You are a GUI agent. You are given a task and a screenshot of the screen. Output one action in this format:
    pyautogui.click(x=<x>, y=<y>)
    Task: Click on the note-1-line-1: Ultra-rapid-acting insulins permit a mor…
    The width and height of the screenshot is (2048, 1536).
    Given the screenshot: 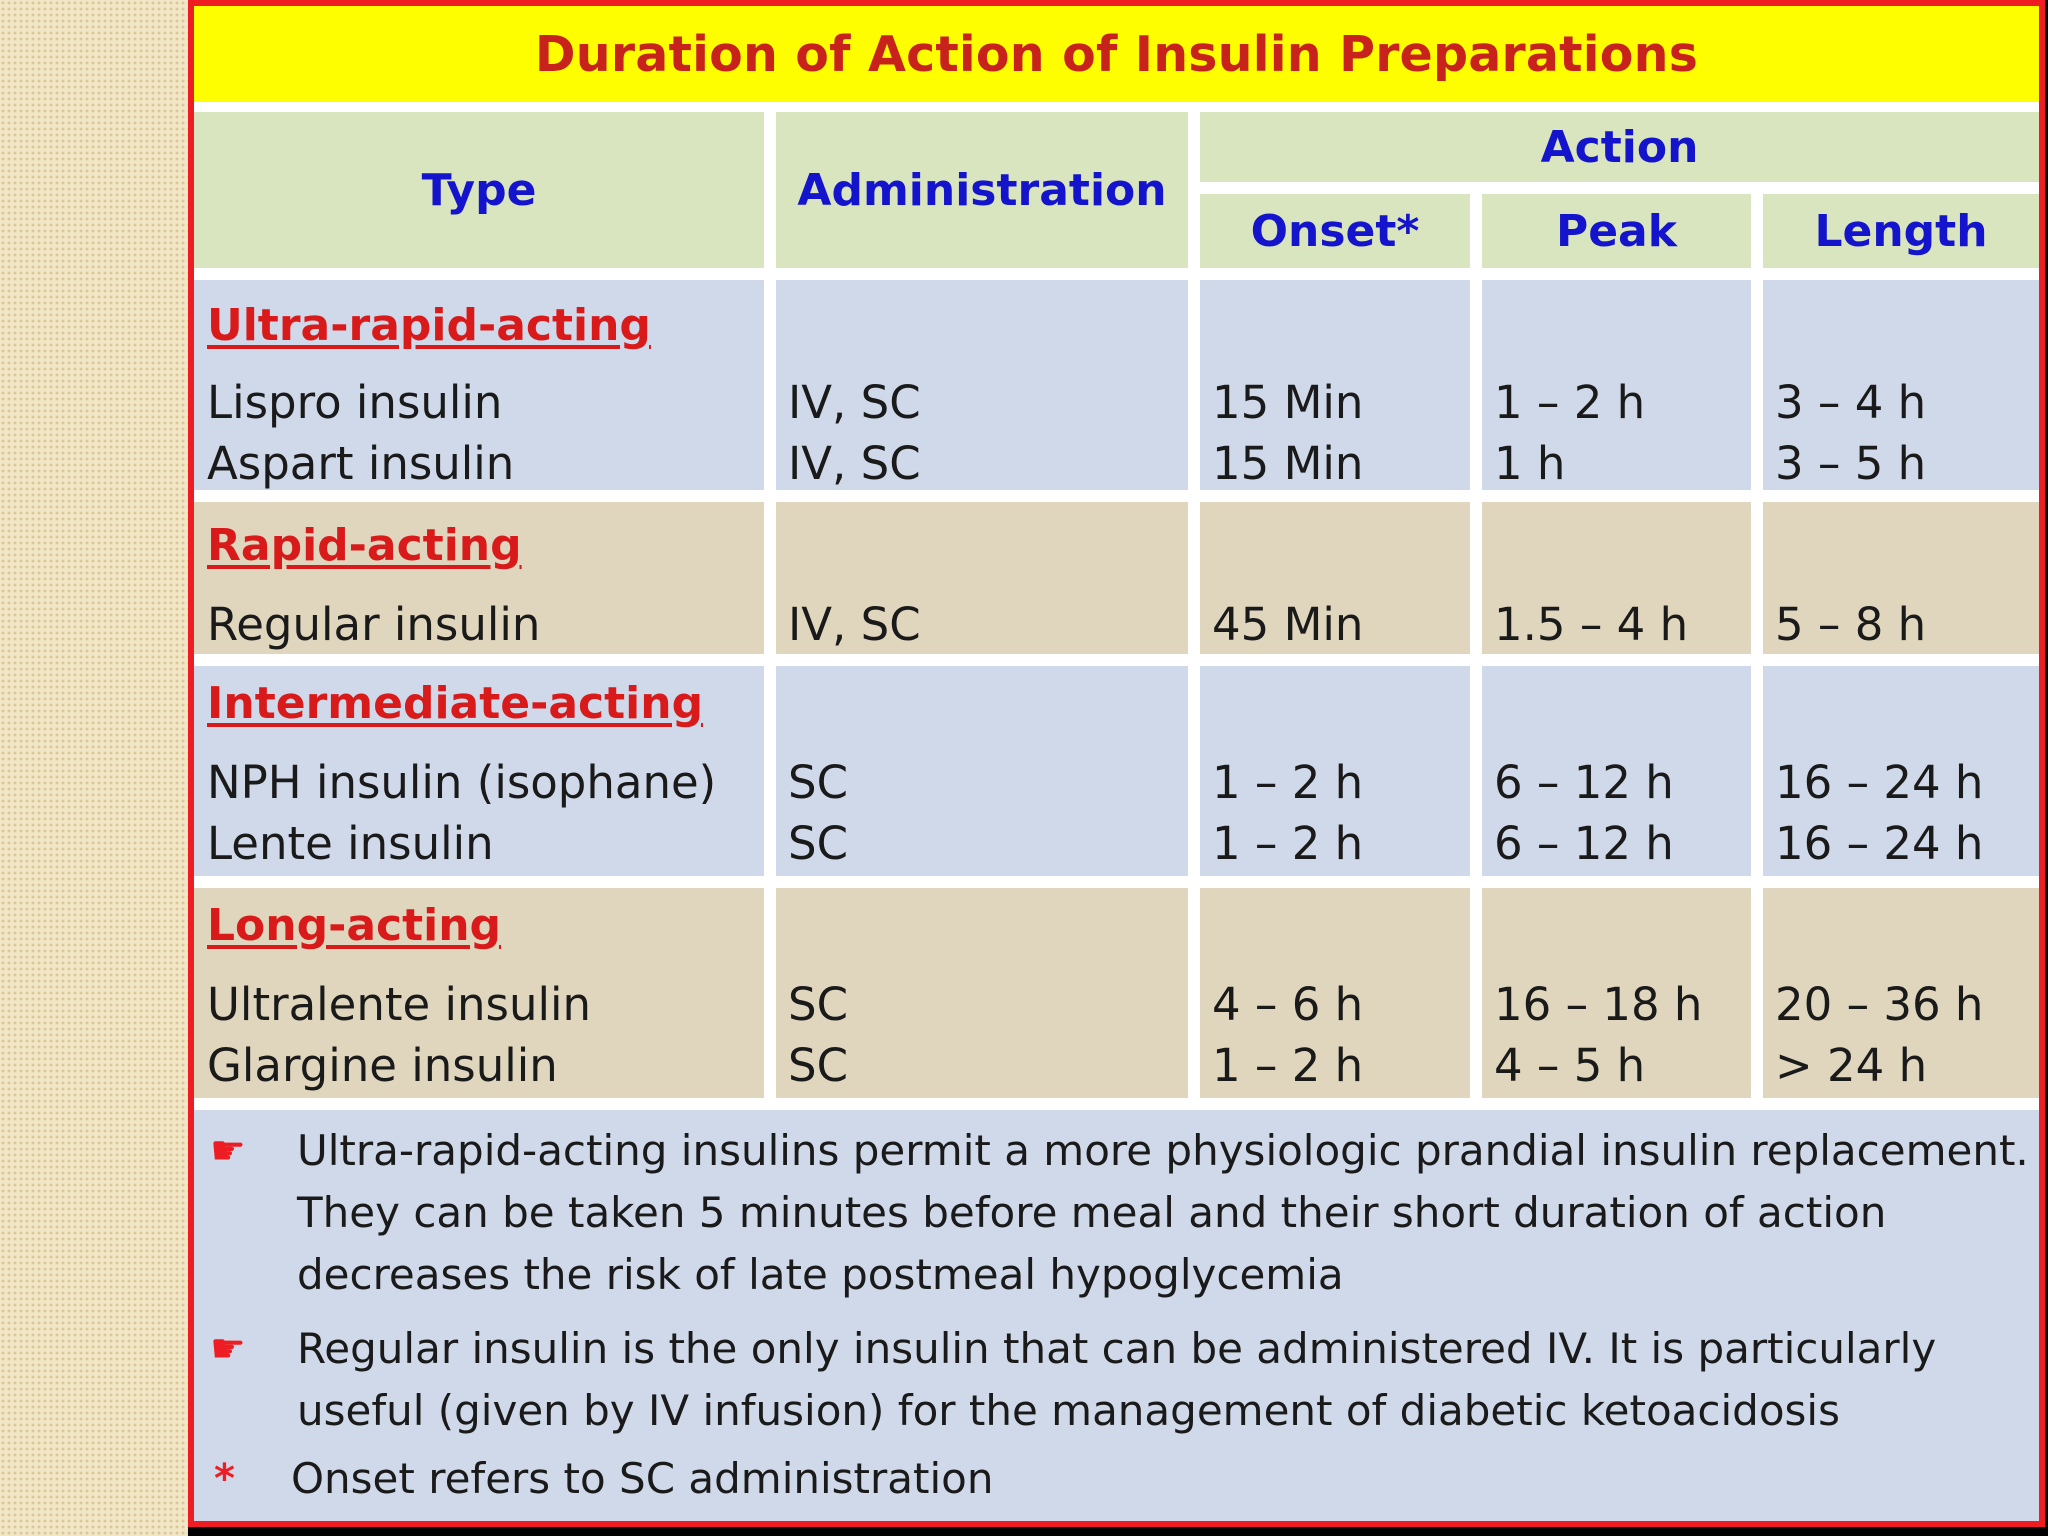 What is the action you would take?
    pyautogui.click(x=1163, y=1150)
    